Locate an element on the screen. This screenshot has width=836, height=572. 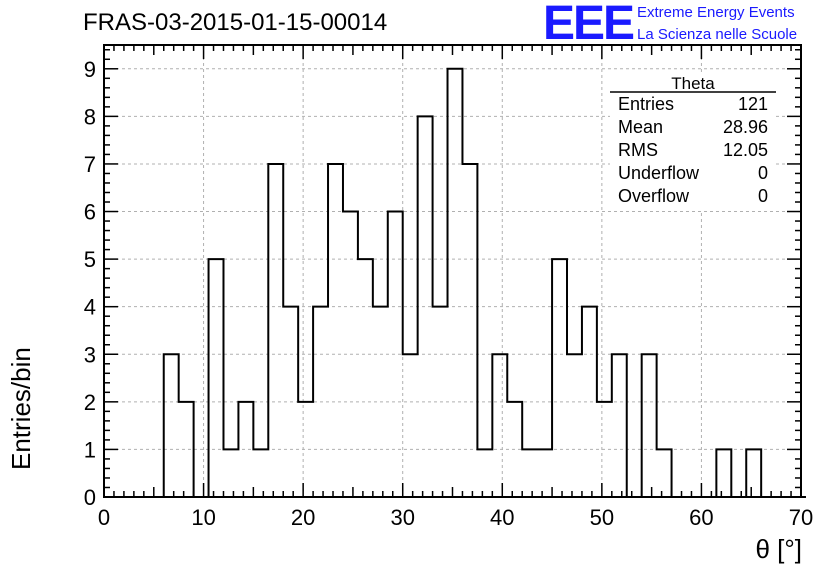
y-tick-label: 7 is located at coordinates (90, 164).